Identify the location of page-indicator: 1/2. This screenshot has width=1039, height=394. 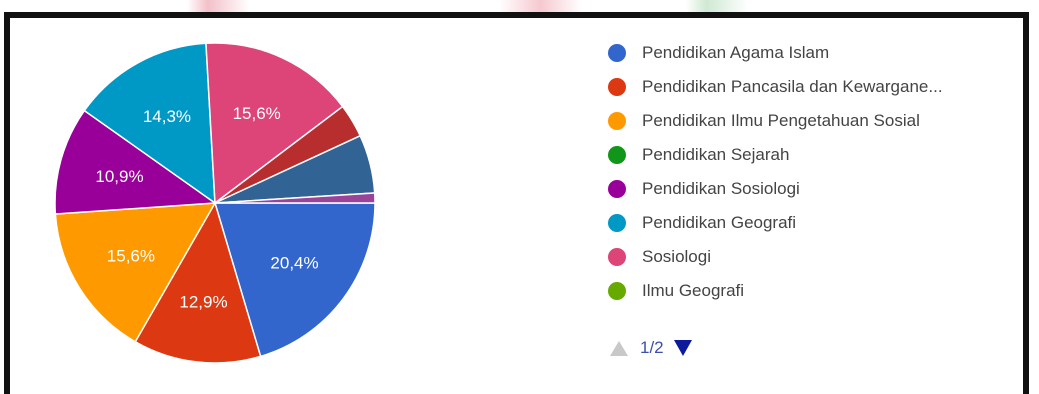
(652, 347).